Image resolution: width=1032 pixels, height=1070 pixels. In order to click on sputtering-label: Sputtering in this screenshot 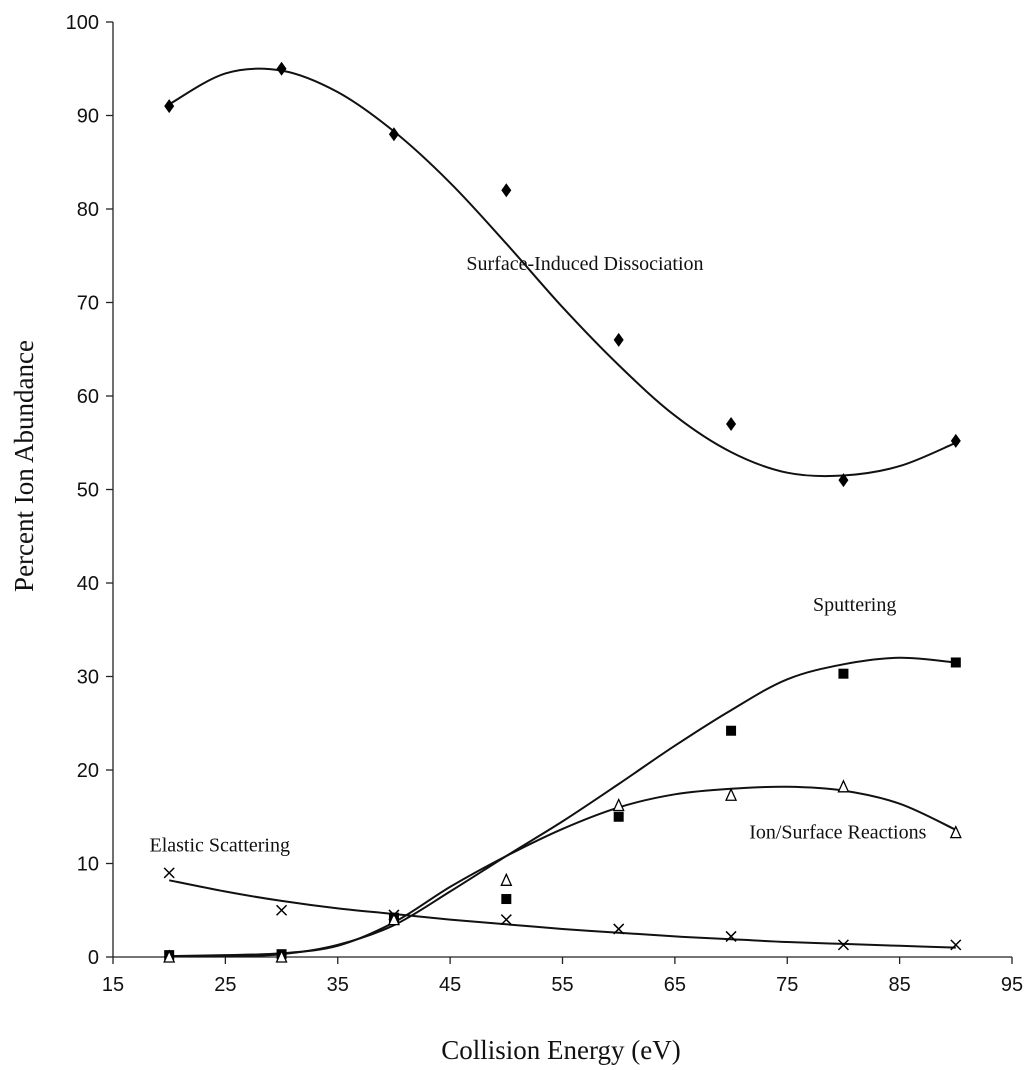, I will do `click(854, 605)`.